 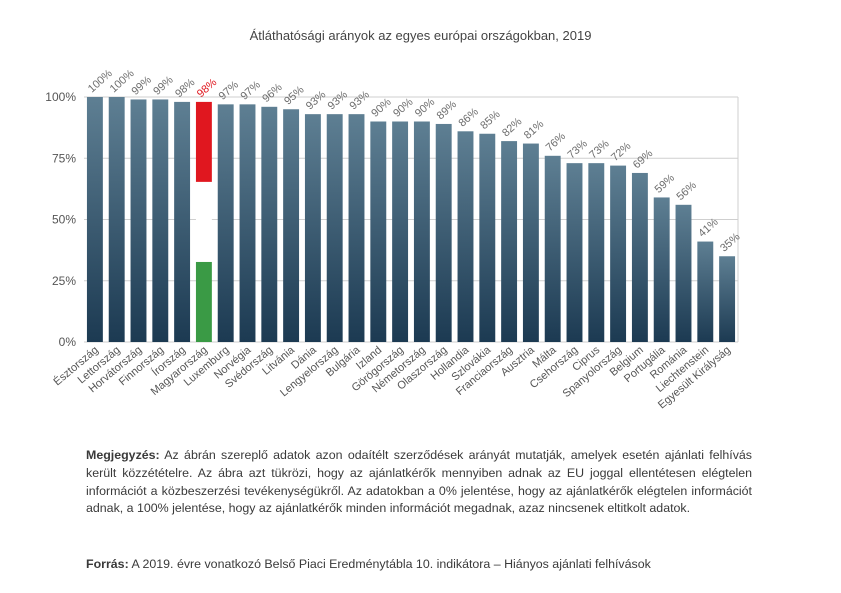 I want to click on bar-value-label: 85%, so click(x=490, y=120).